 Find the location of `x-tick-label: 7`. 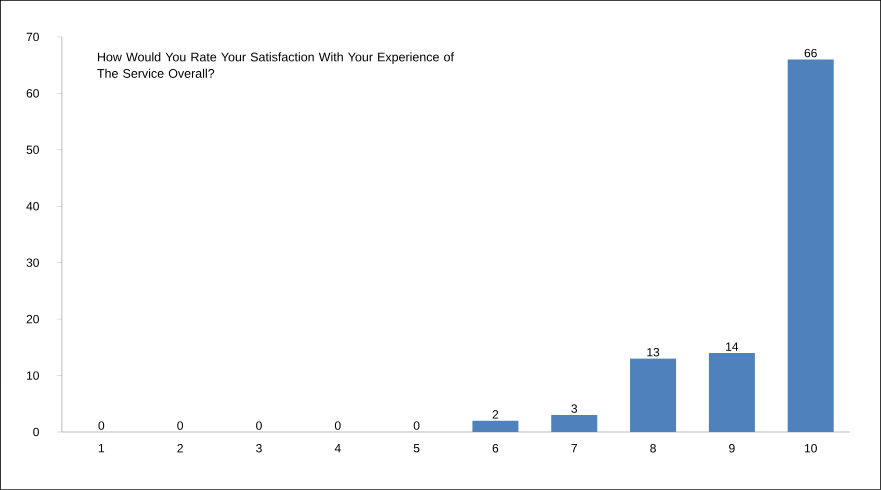

x-tick-label: 7 is located at coordinates (574, 448).